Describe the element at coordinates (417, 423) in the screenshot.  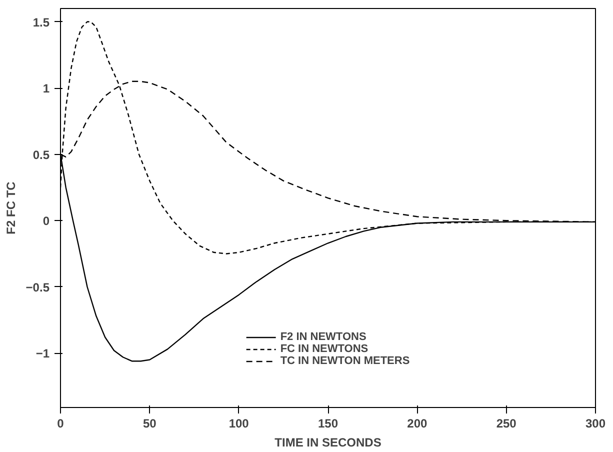
I see `x-tick-label: 200` at that location.